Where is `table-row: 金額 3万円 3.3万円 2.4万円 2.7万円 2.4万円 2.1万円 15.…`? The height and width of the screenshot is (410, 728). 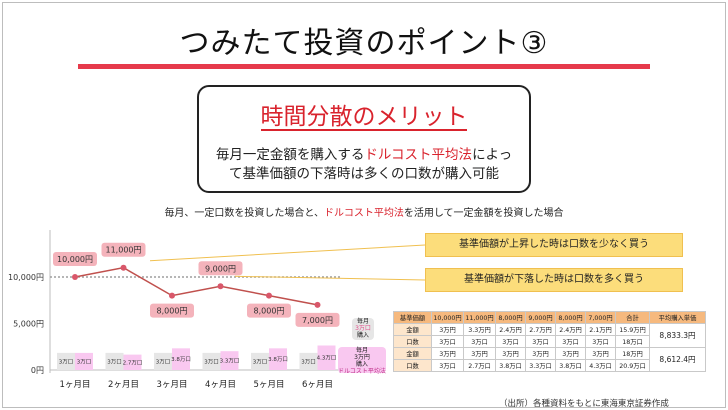 table-row: 金額 3万円 3.3万円 2.4万円 2.7万円 2.4万円 2.1万円 15.… is located at coordinates (549, 335).